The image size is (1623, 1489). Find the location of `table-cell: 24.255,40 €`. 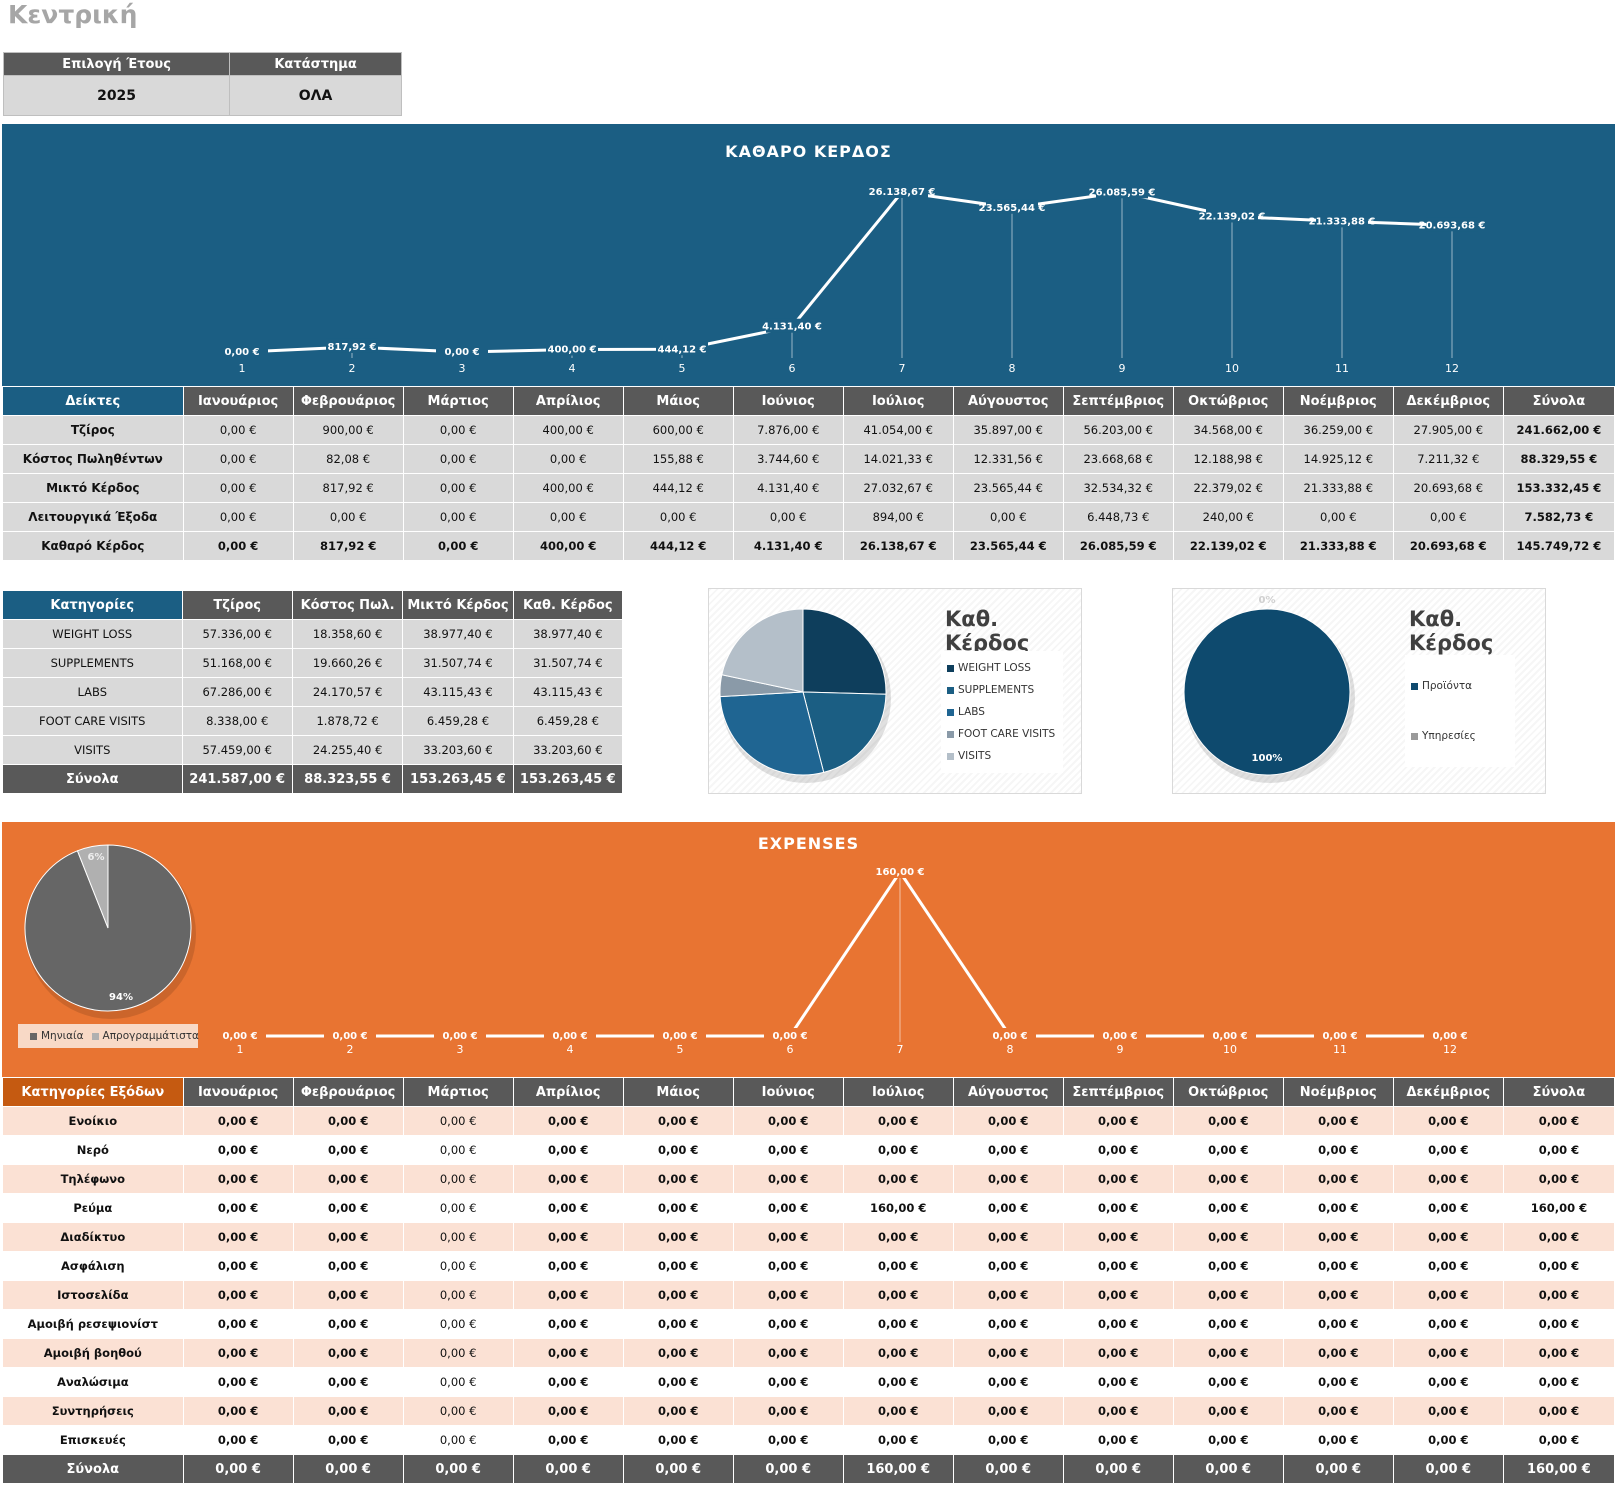

table-cell: 24.255,40 € is located at coordinates (347, 750).